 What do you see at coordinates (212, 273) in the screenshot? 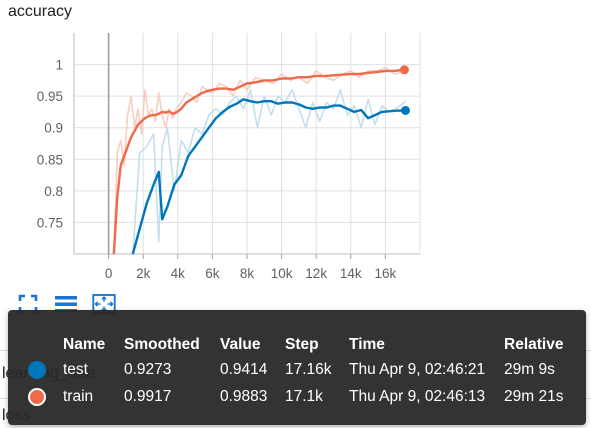
I see `x-tick-label: 6k` at bounding box center [212, 273].